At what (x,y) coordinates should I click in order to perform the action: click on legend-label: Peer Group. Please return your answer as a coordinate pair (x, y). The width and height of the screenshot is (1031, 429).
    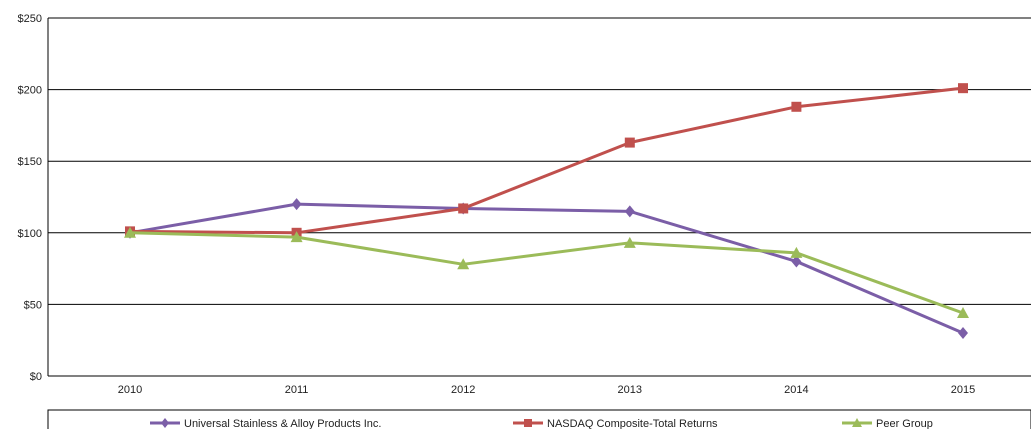
    Looking at the image, I should click on (904, 423).